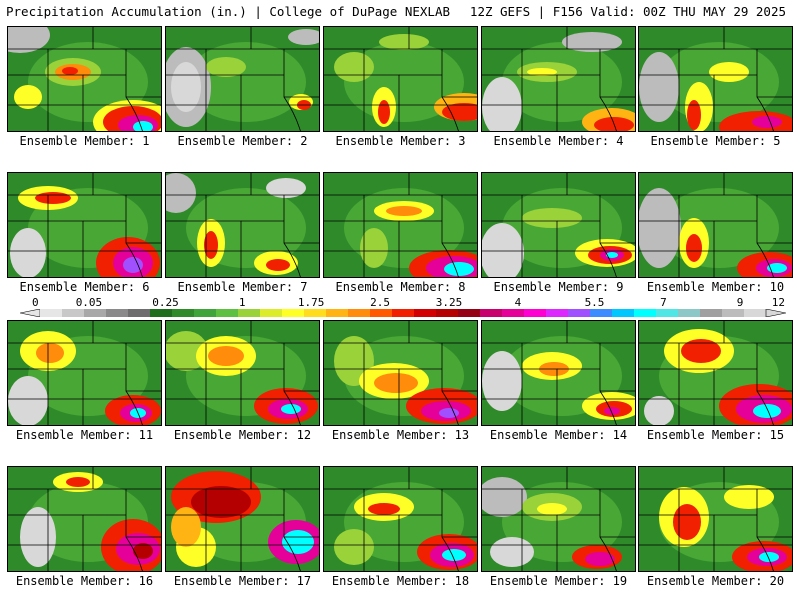 The image size is (800, 600). I want to click on ensemble-member-label: Ensemble Member: 4, so click(558, 141).